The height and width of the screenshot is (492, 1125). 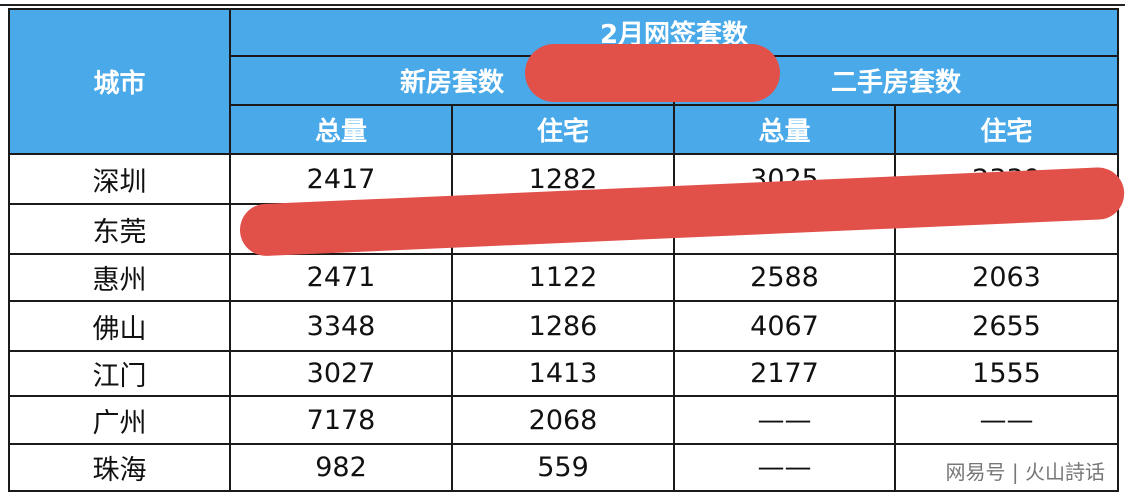 I want to click on city-cell: 江门, so click(x=119, y=373).